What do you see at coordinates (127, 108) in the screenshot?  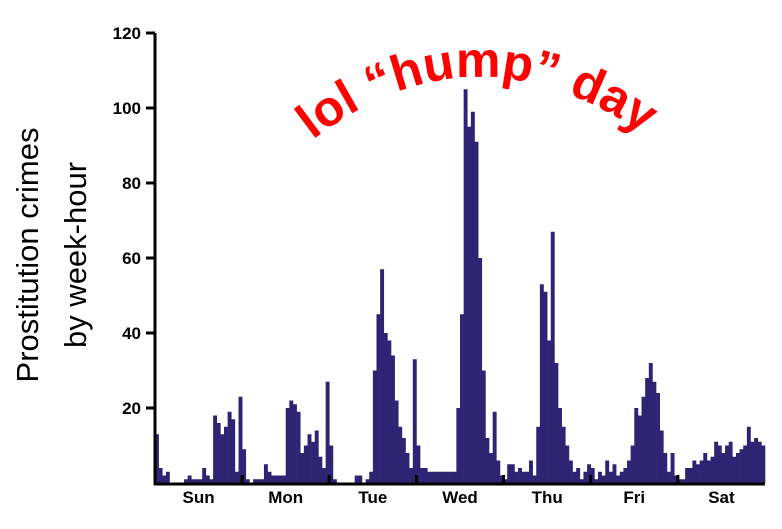 I see `y-tick-label: 100` at bounding box center [127, 108].